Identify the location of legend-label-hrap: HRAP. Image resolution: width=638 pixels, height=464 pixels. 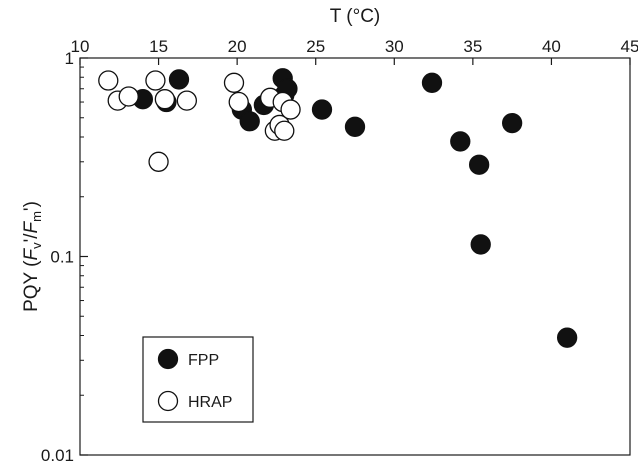
(210, 402).